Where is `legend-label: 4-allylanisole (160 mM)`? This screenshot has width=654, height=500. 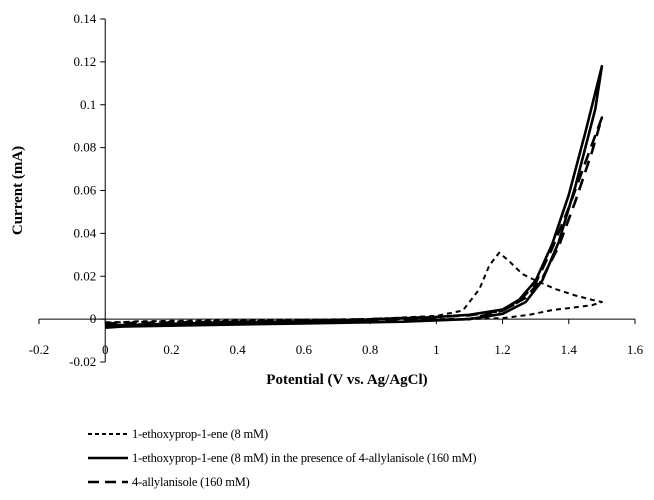
legend-label: 4-allylanisole (160 mM) is located at coordinates (191, 481).